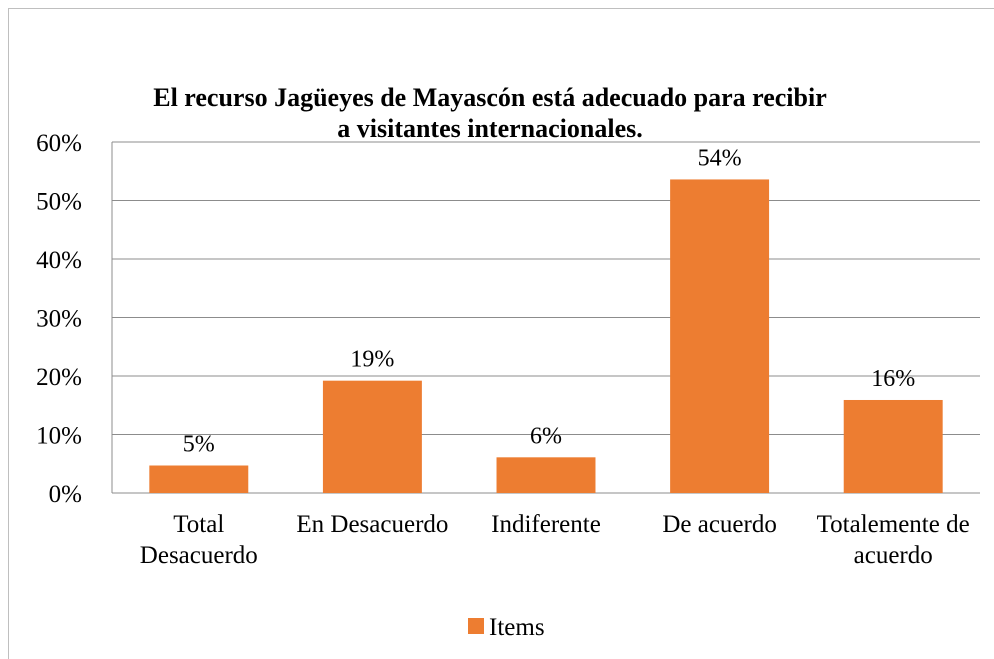 The image size is (994, 659). I want to click on value-label: 19%, so click(372, 360).